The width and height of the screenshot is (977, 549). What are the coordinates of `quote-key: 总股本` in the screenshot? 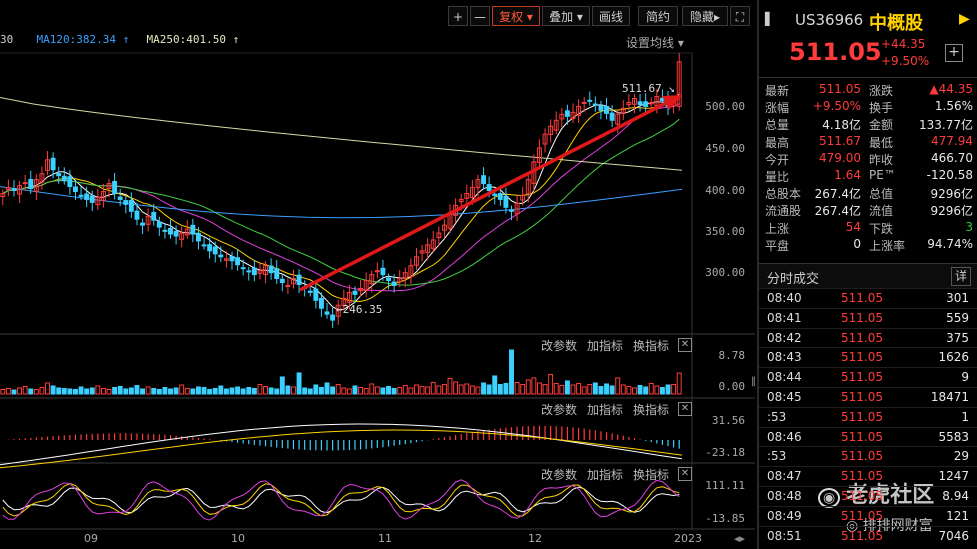 It's located at (783, 194).